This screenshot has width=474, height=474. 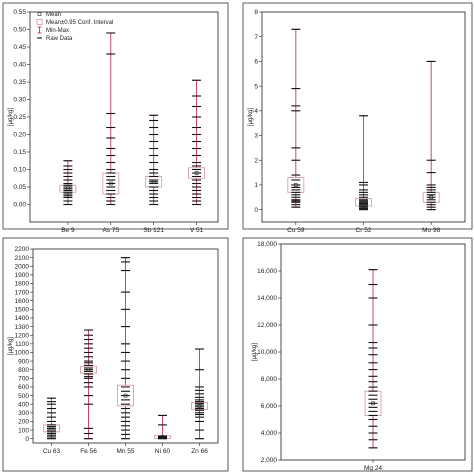 What do you see at coordinates (22, 301) in the screenshot?
I see `y-tick-label: 1600` at bounding box center [22, 301].